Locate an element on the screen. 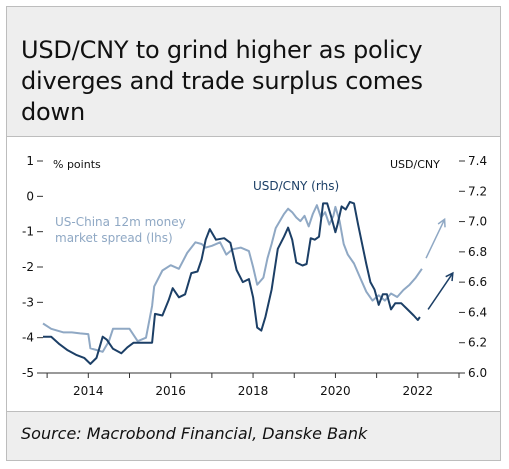 The width and height of the screenshot is (509, 469). left-tick-label: -2 is located at coordinates (28, 267).